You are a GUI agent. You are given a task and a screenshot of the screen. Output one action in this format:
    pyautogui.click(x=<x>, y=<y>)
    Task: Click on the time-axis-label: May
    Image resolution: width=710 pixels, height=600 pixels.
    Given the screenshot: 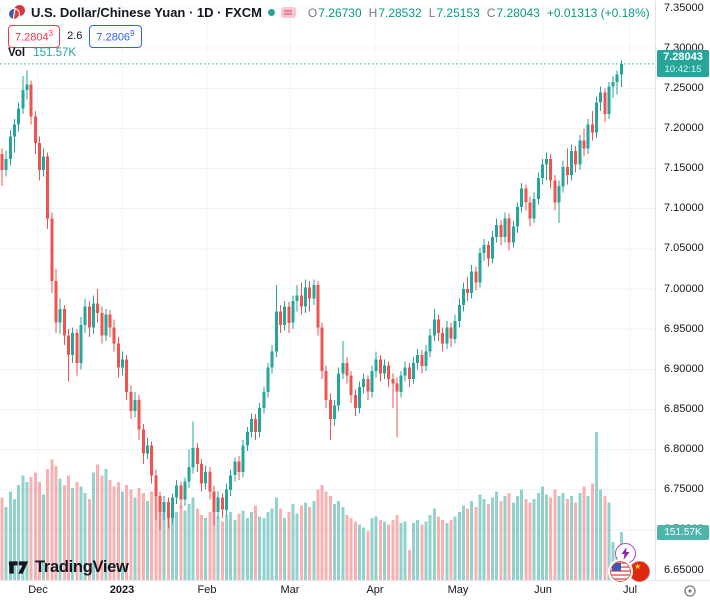 What is the action you would take?
    pyautogui.click(x=458, y=590)
    